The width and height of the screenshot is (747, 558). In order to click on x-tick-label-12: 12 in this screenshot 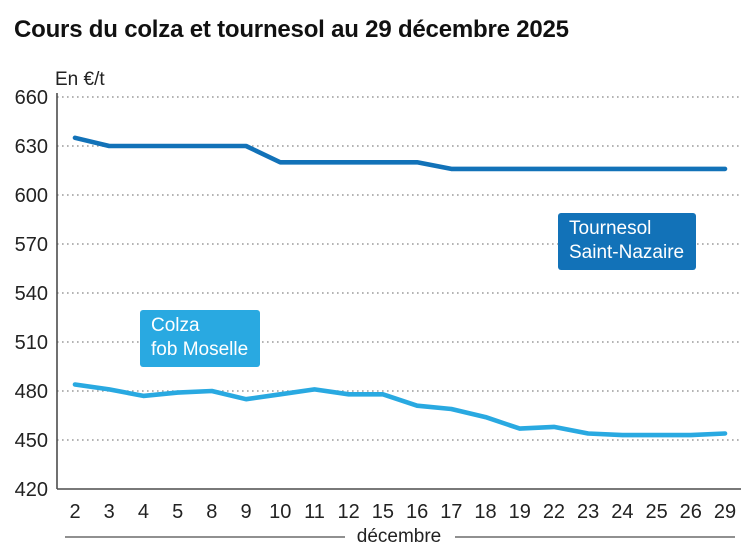, I will do `click(349, 512)`.